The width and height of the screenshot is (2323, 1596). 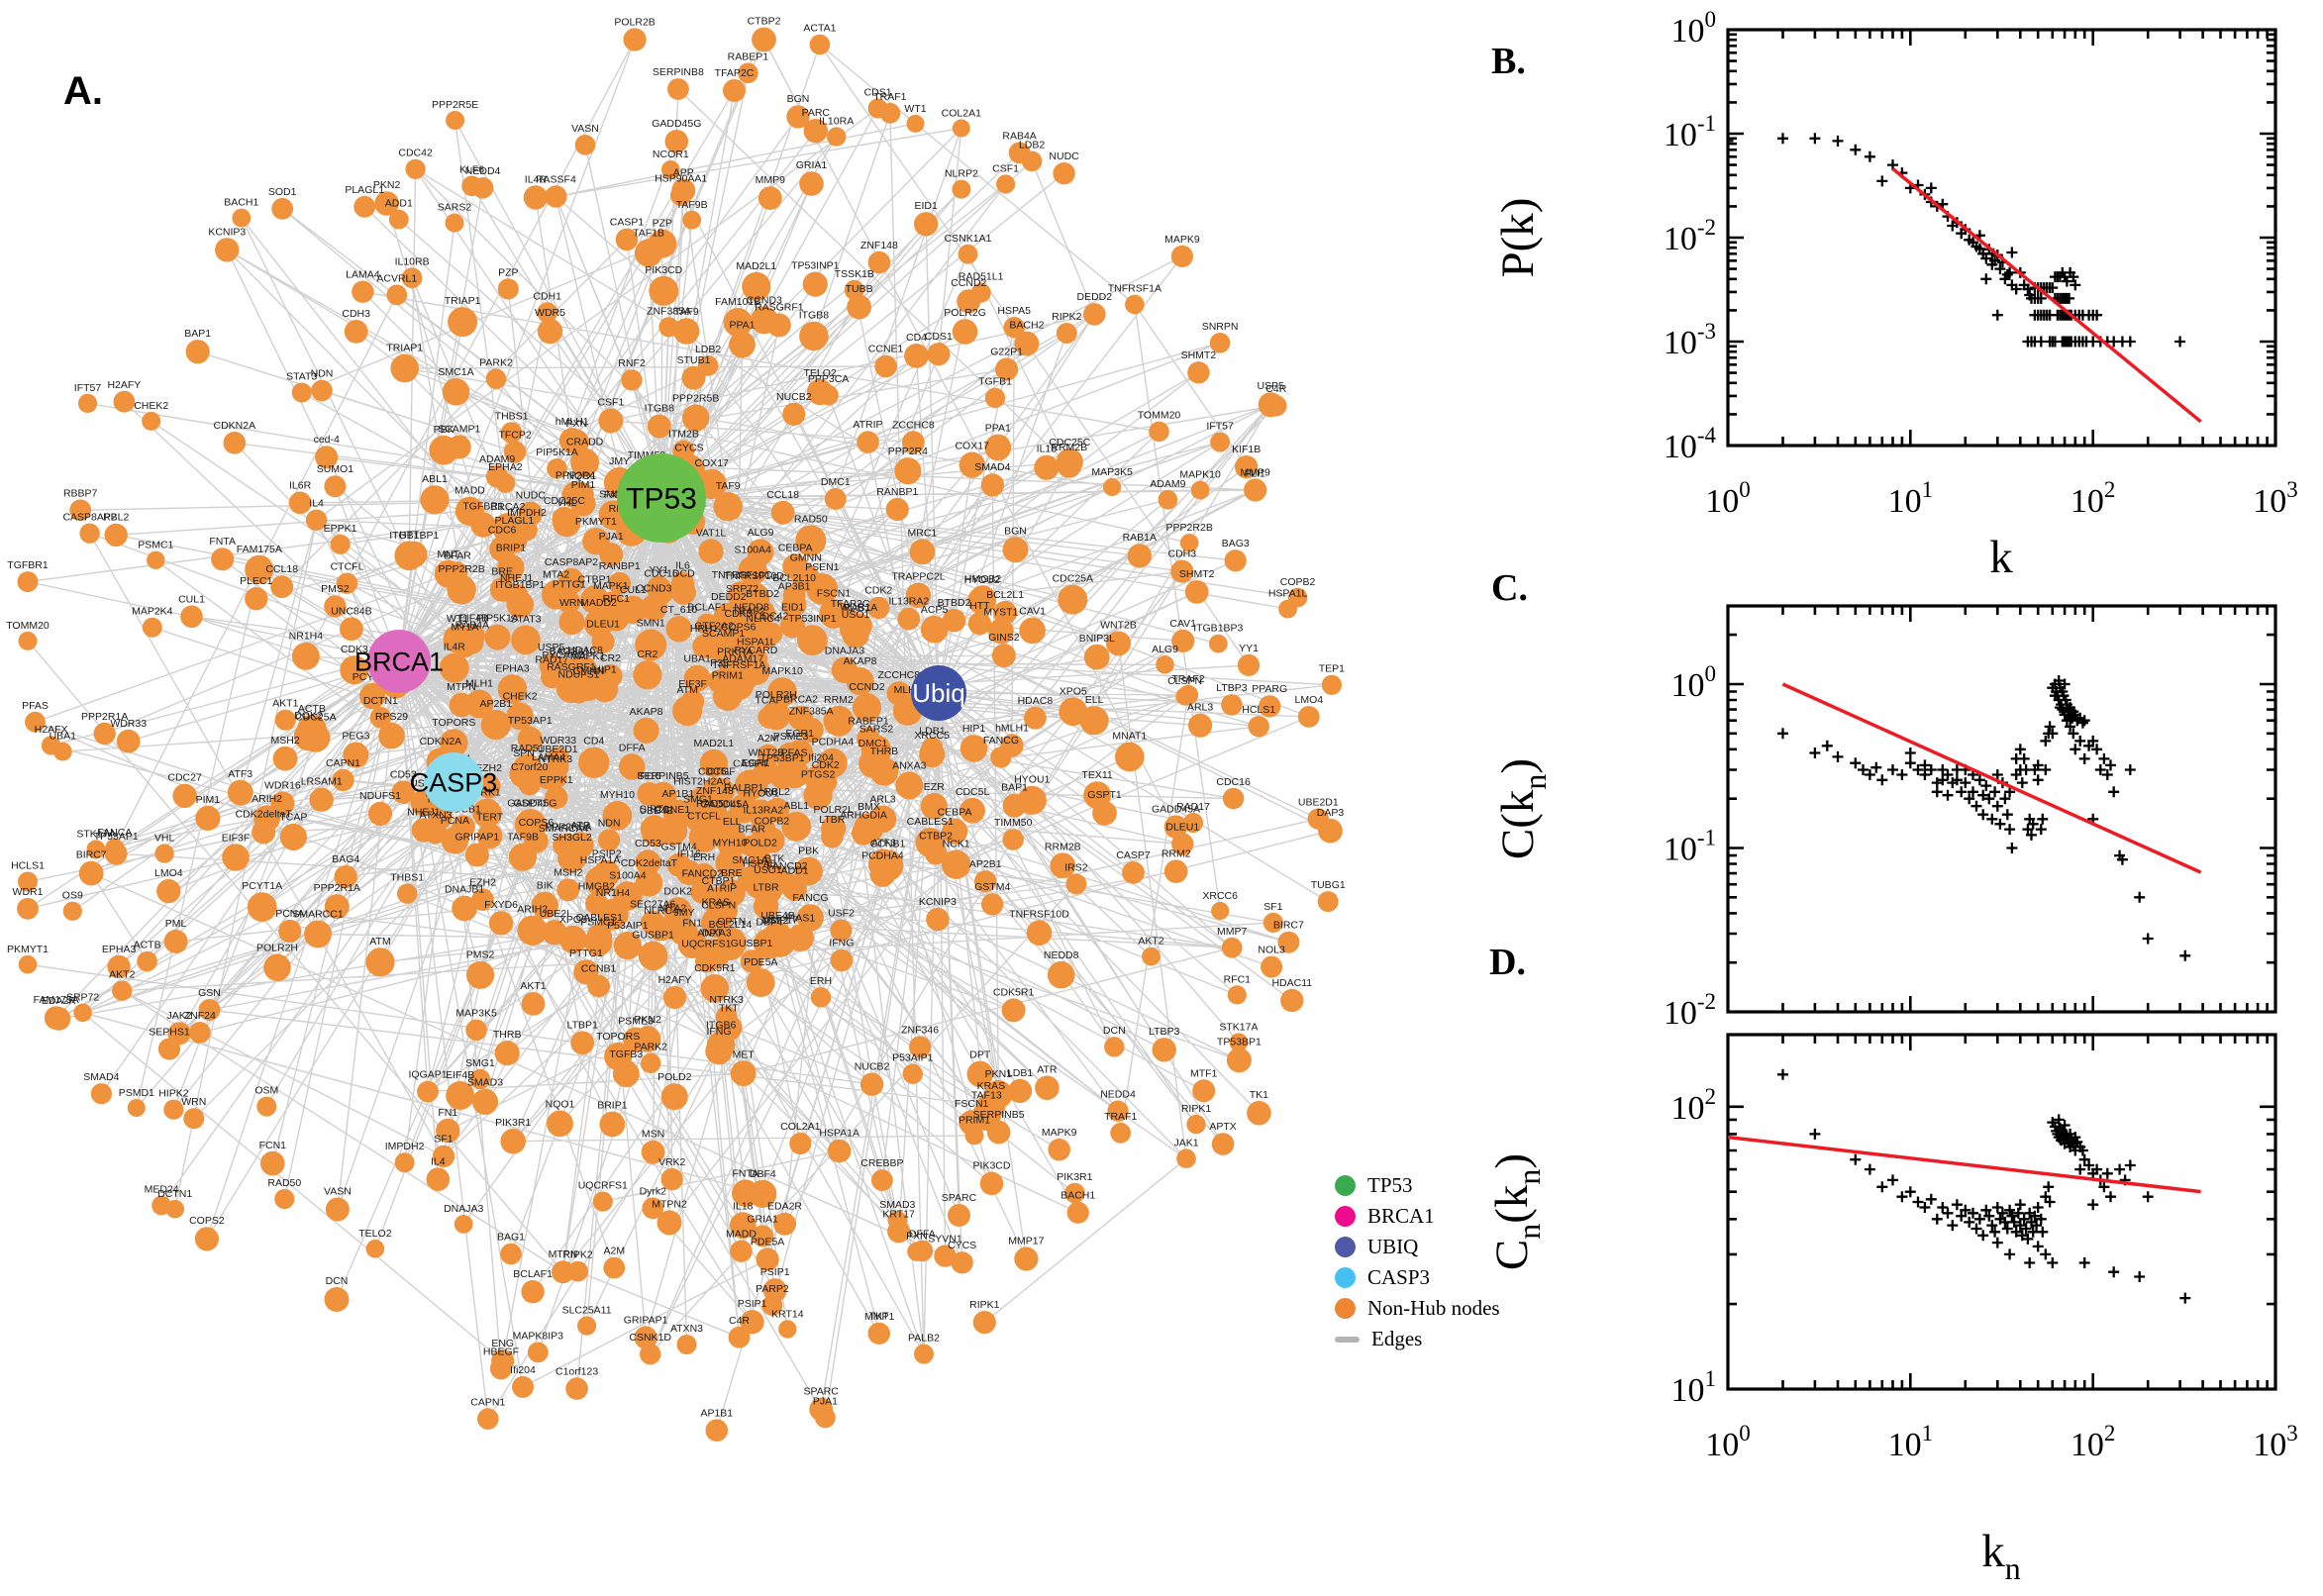 I want to click on gene-label: RASGRF1, so click(x=780, y=308).